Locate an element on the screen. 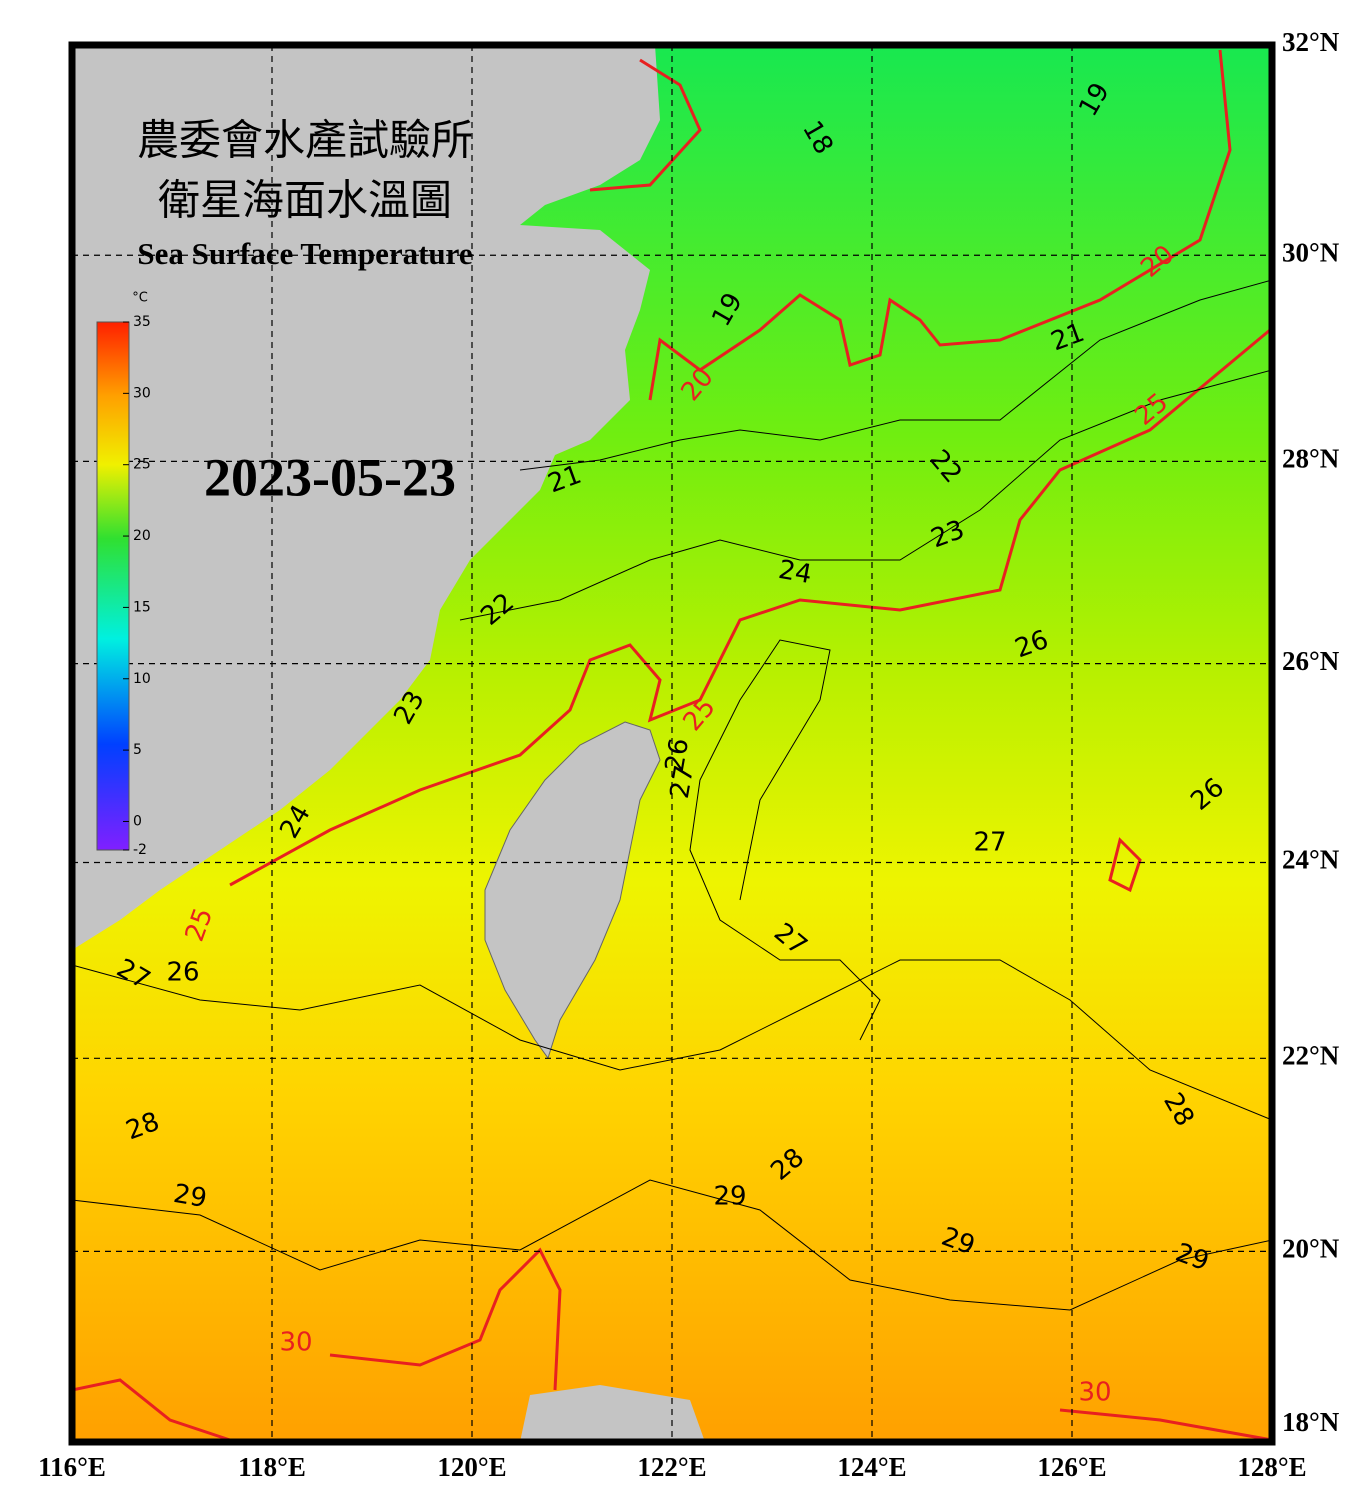 This screenshot has width=1350, height=1505. luzon-land is located at coordinates (612, 1413).